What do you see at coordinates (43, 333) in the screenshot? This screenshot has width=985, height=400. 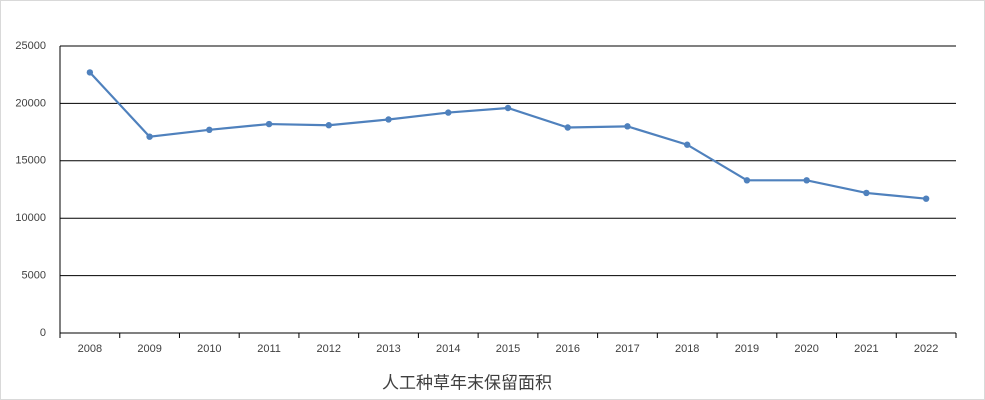 I see `y-tick-label: 0` at bounding box center [43, 333].